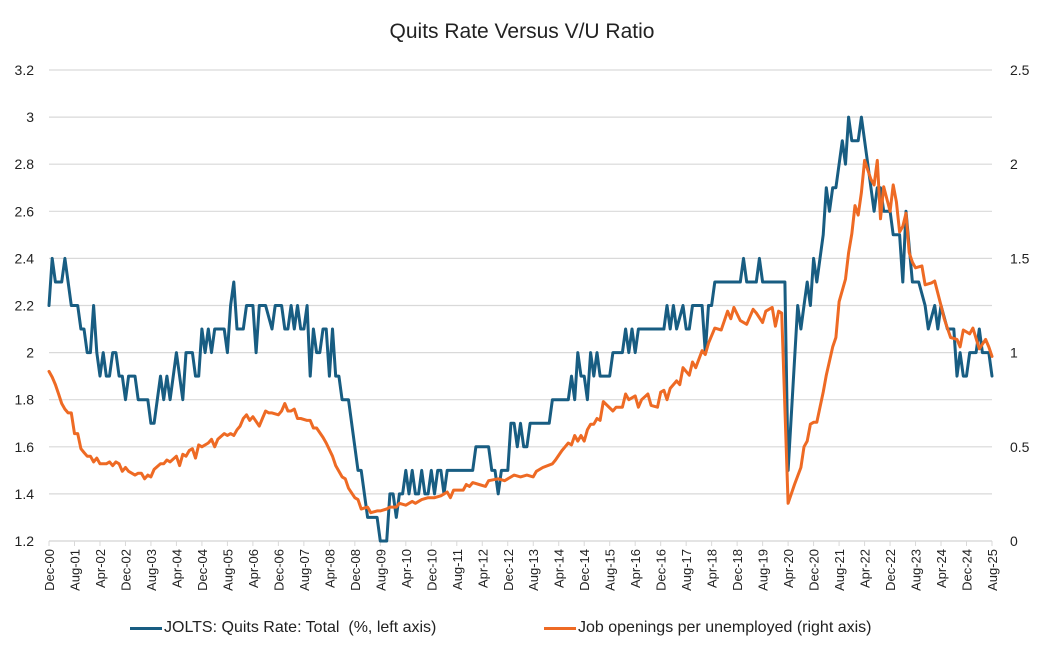  I want to click on x-axis-tick-label: Dec-00, so click(49, 570).